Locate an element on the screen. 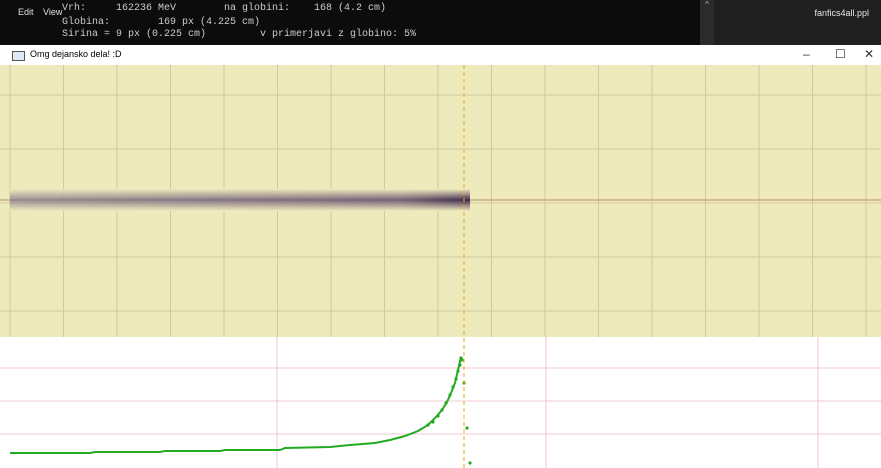  maximize-button: ☐ is located at coordinates (840, 54).